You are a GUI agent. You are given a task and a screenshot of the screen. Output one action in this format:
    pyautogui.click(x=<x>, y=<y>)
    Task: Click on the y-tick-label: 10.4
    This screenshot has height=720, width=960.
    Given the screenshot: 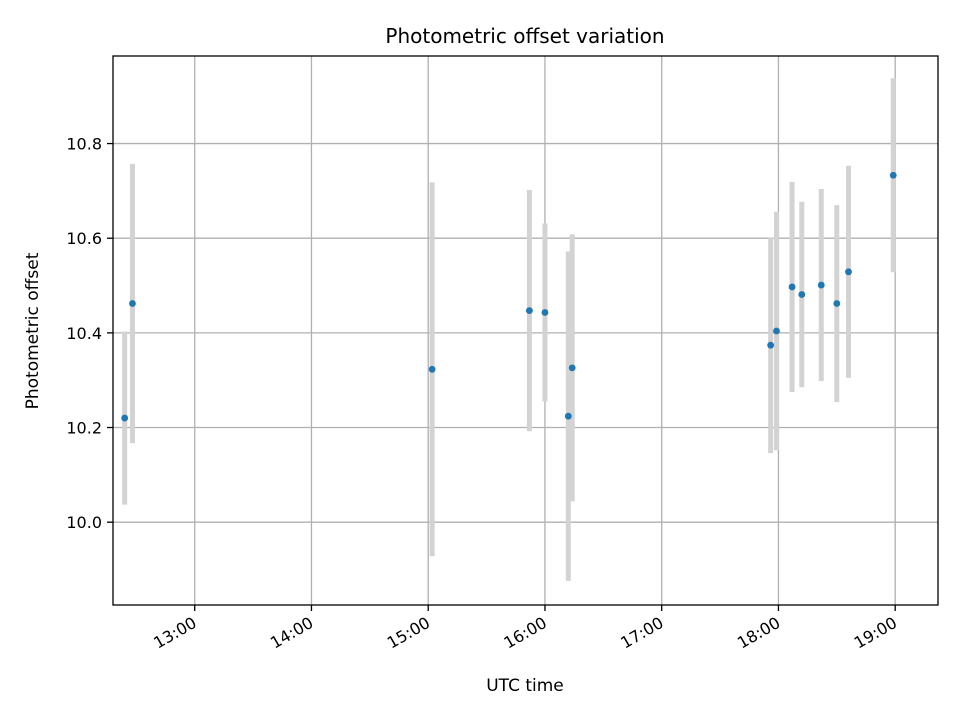 What is the action you would take?
    pyautogui.click(x=84, y=333)
    